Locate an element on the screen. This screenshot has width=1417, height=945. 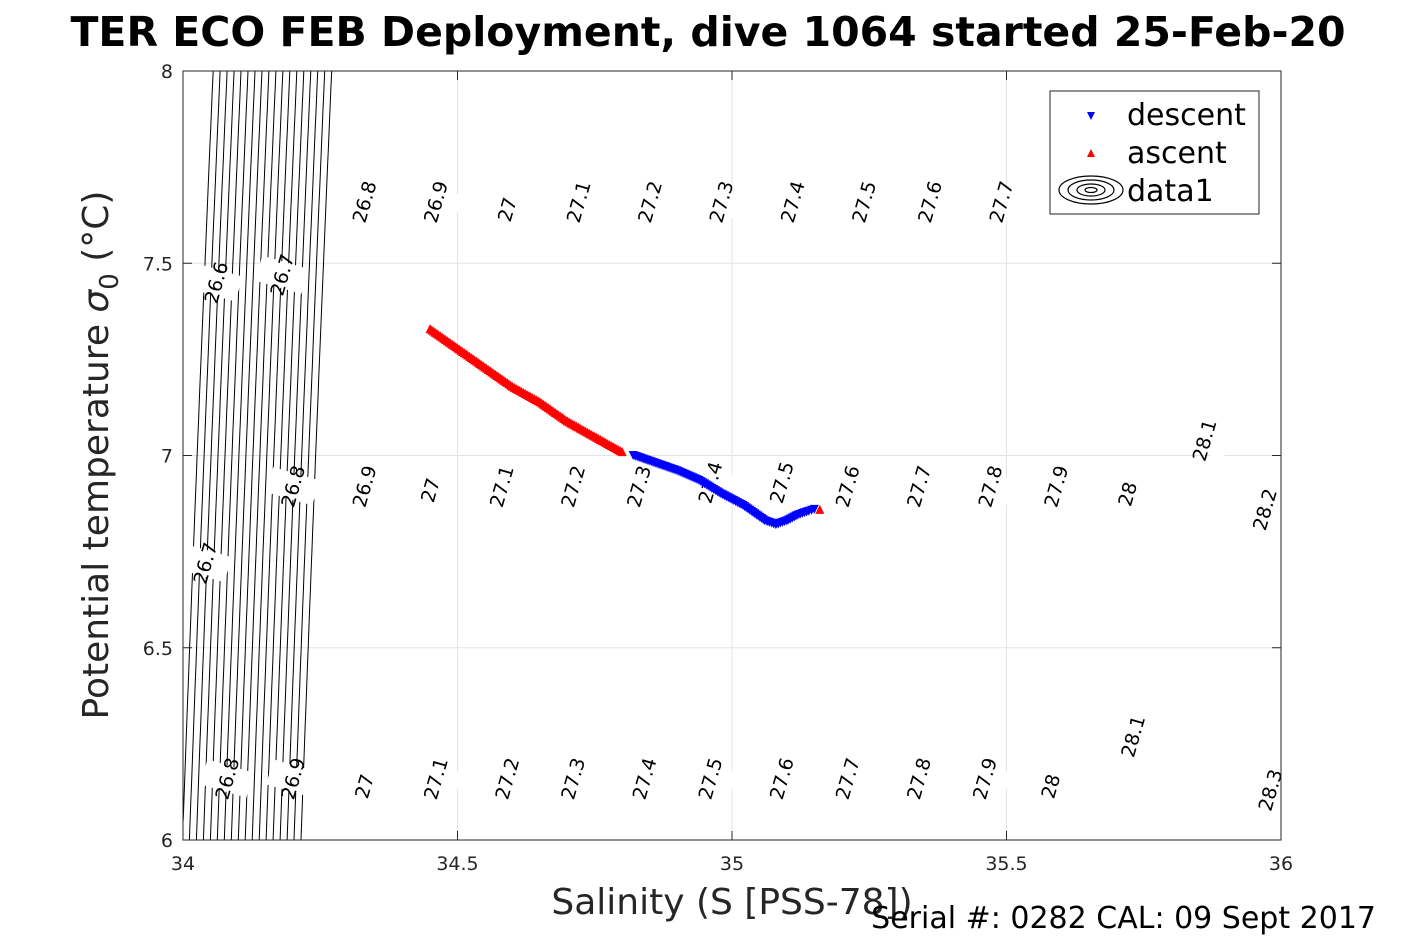
legend-box is located at coordinates (1154, 152).